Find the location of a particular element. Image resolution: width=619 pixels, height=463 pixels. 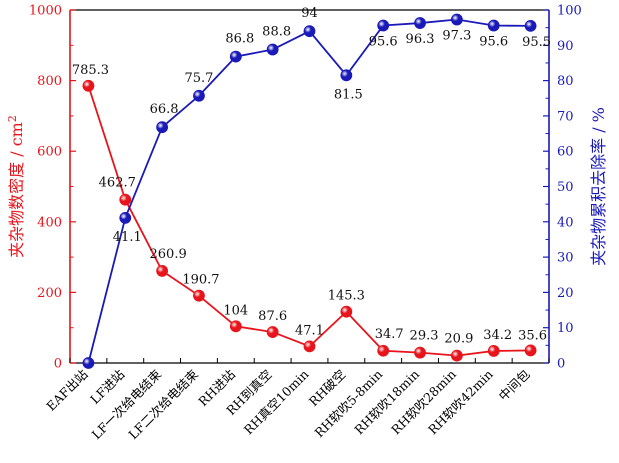

data-label: 66.8 is located at coordinates (164, 109).